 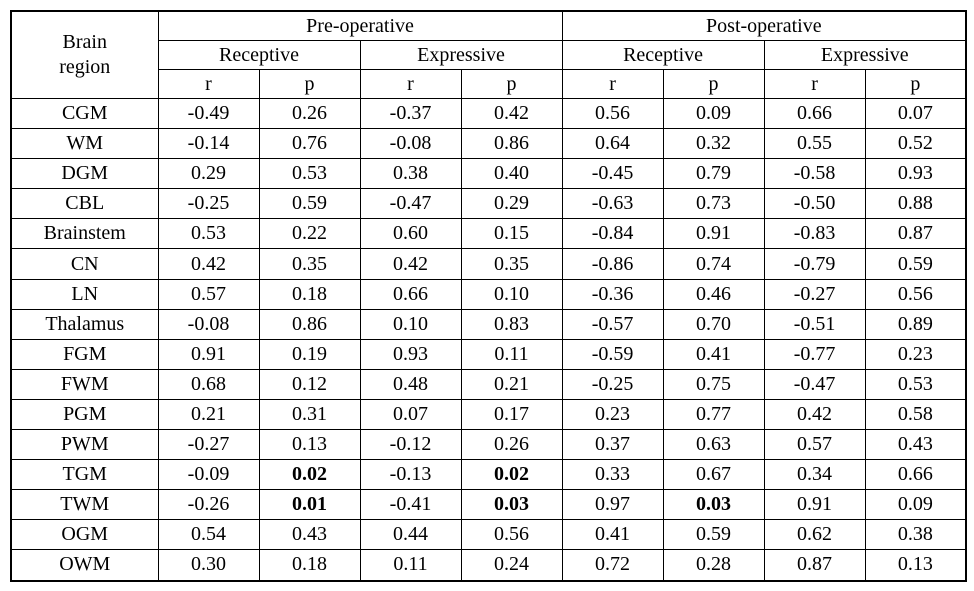 I want to click on value-cell: 0.48, so click(x=410, y=384).